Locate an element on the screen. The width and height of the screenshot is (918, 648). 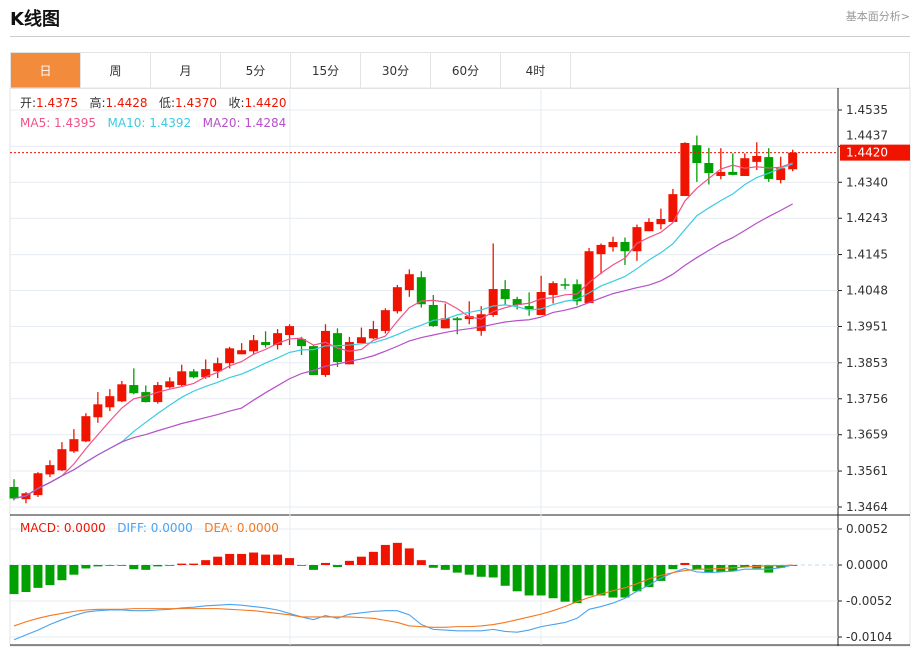
macd-tick-label: 0.0052 is located at coordinates (867, 529).